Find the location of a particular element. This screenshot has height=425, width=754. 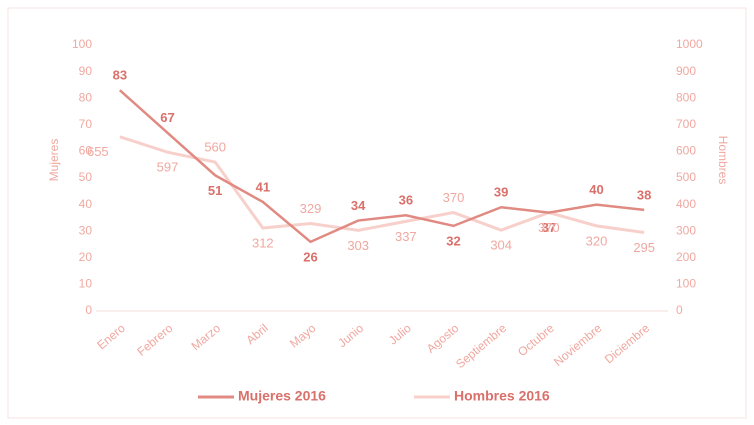

data-label: 655 is located at coordinates (98, 151).